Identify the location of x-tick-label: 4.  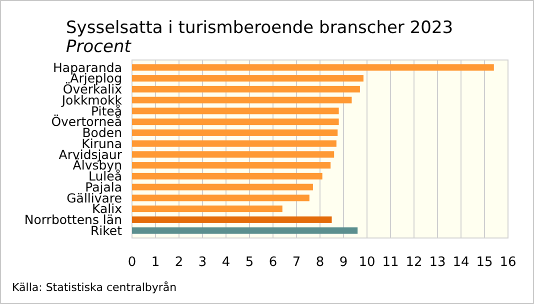
(226, 262).